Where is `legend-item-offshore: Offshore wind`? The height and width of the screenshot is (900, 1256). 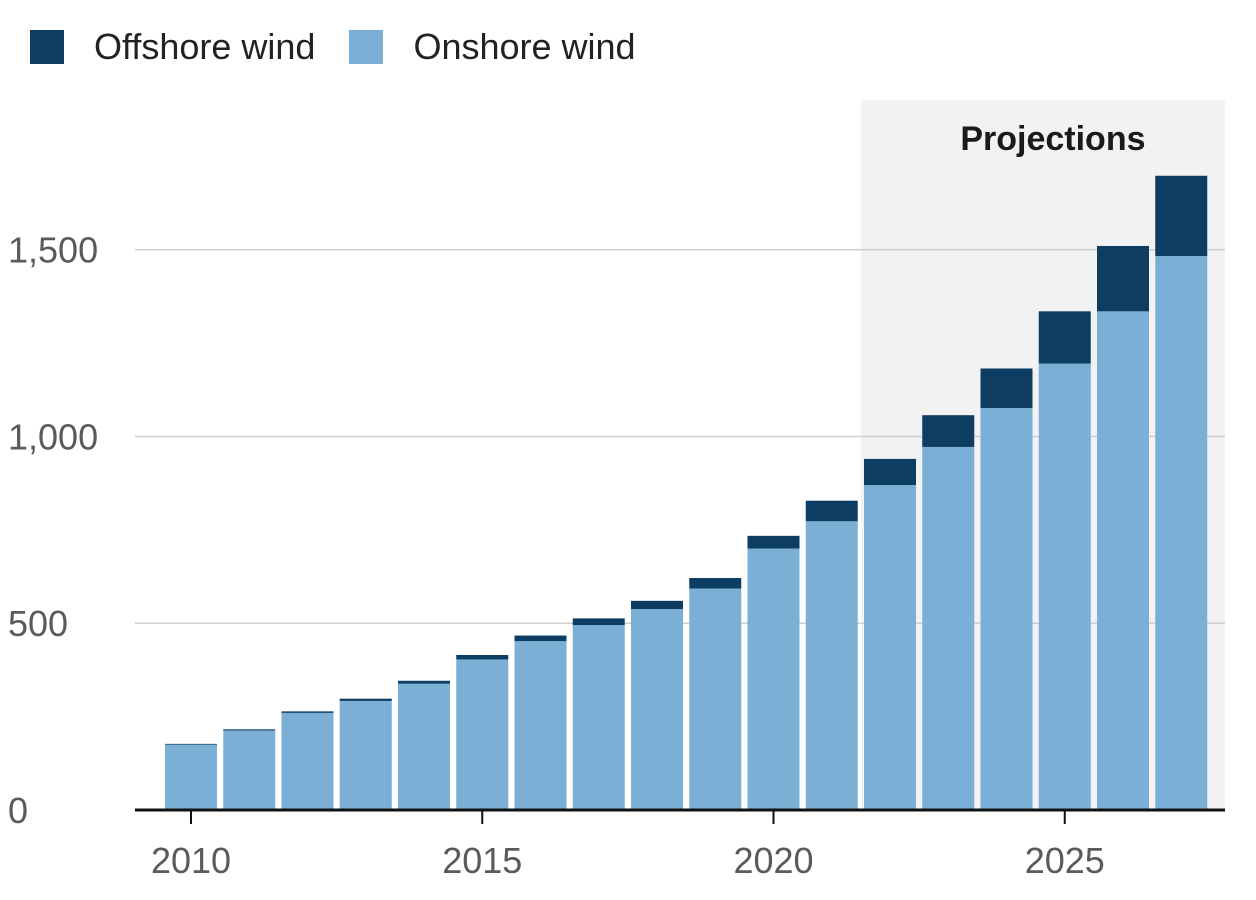
legend-item-offshore: Offshore wind is located at coordinates (172, 47).